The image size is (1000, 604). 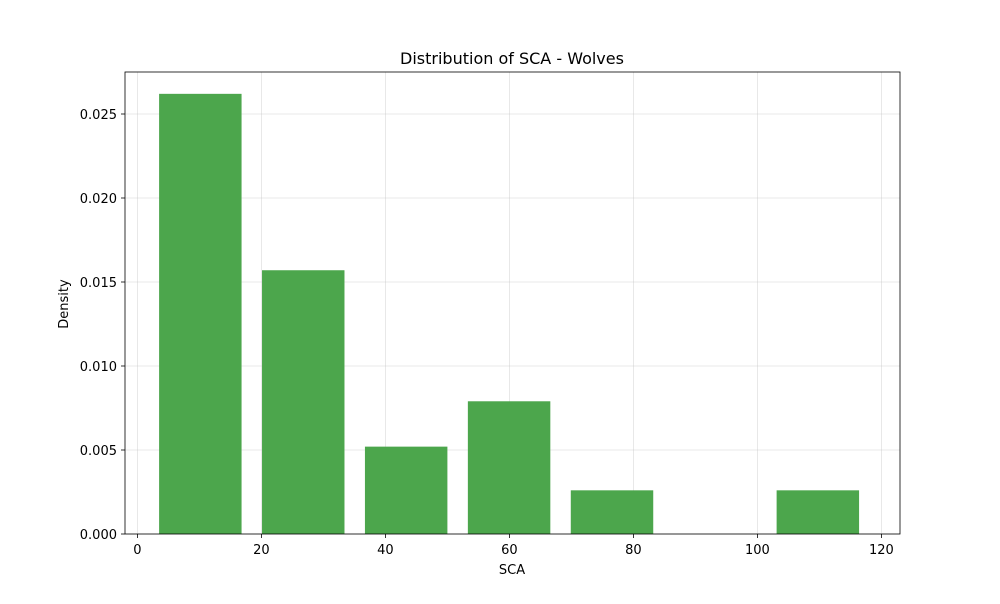 What do you see at coordinates (633, 550) in the screenshot?
I see `x-tick-label: 80` at bounding box center [633, 550].